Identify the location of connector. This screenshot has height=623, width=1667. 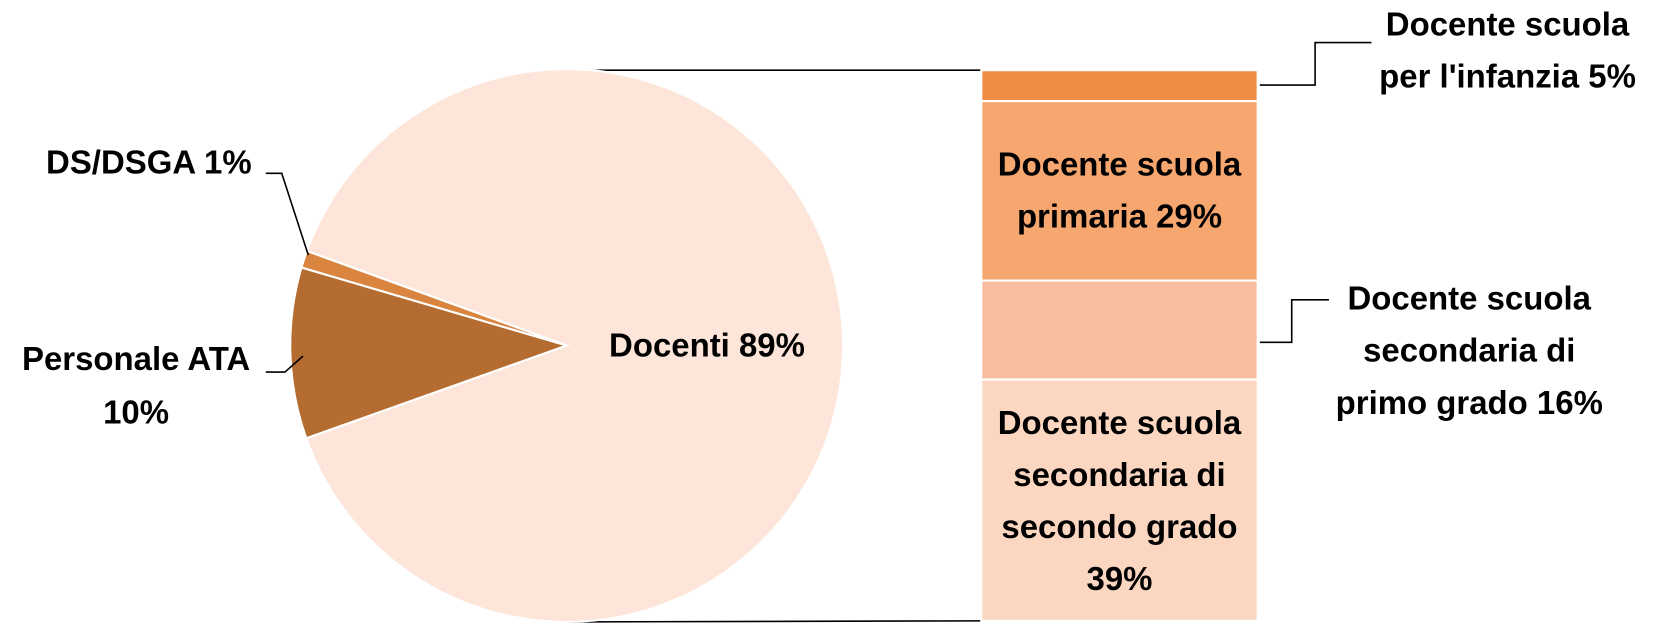
(774, 621).